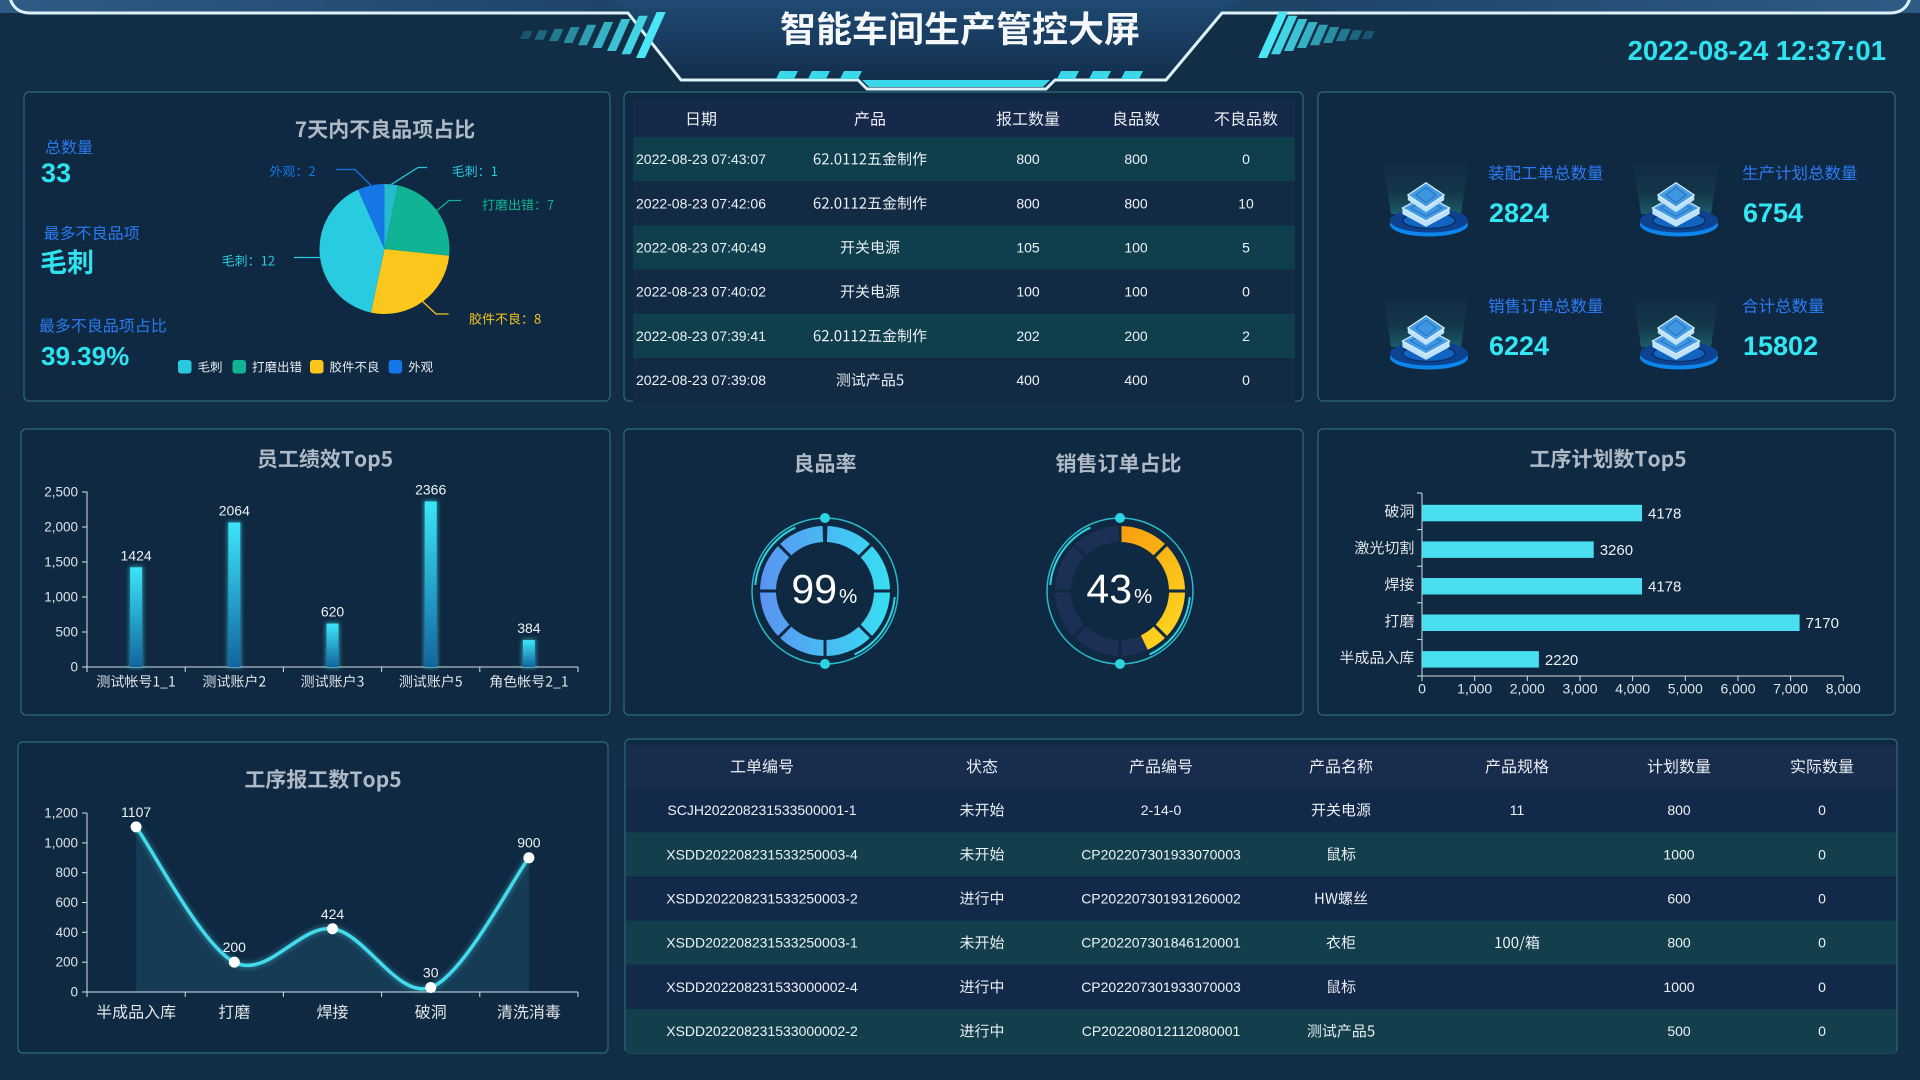 The image size is (1920, 1080). Describe the element at coordinates (762, 1031) in the screenshot. I see `svg-text: XSDD202208231533000002-2` at that location.